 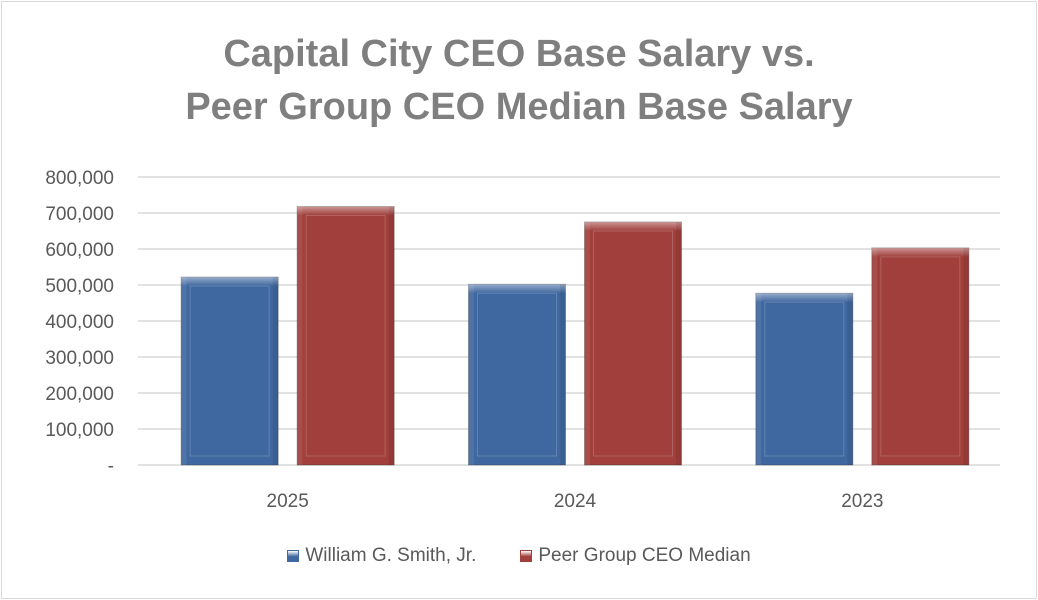 What do you see at coordinates (517, 374) in the screenshot?
I see `bar-2024-smith` at bounding box center [517, 374].